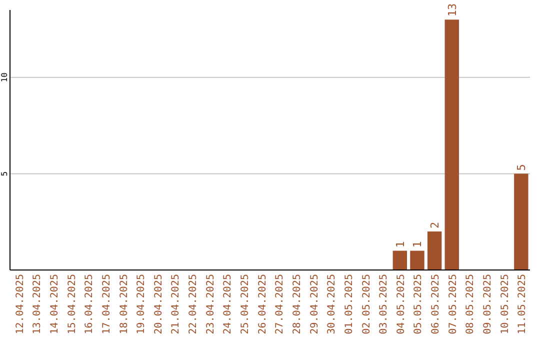 Image resolution: width=540 pixels, height=340 pixels. Describe the element at coordinates (297, 304) in the screenshot. I see `x-tick-label: 28.04.2025` at that location.